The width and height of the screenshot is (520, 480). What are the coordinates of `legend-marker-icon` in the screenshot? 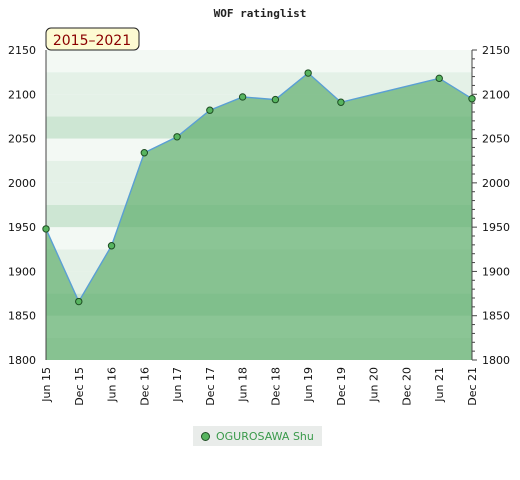 It's located at (205, 436).